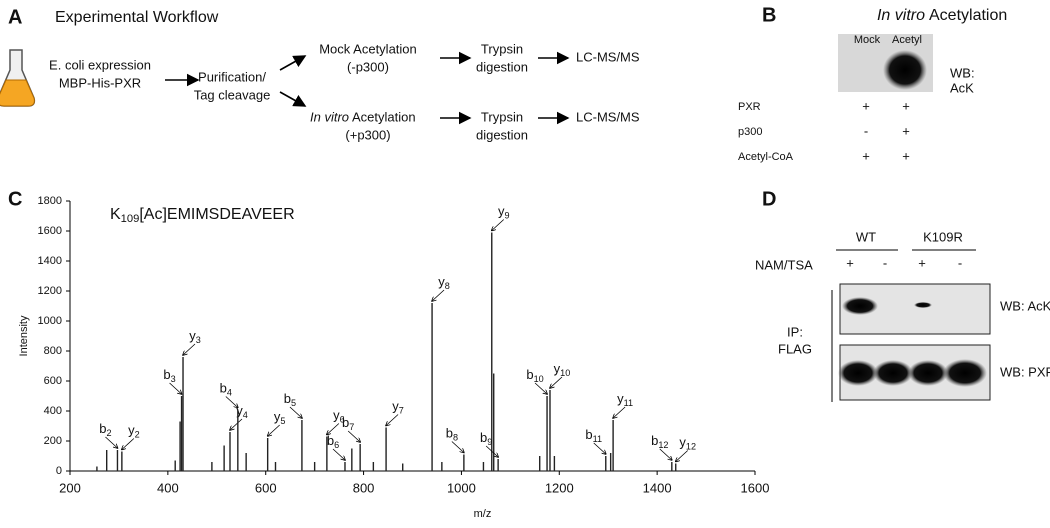 Image resolution: width=1050 pixels, height=528 pixels. I want to click on peak-label: b3, so click(169, 375).